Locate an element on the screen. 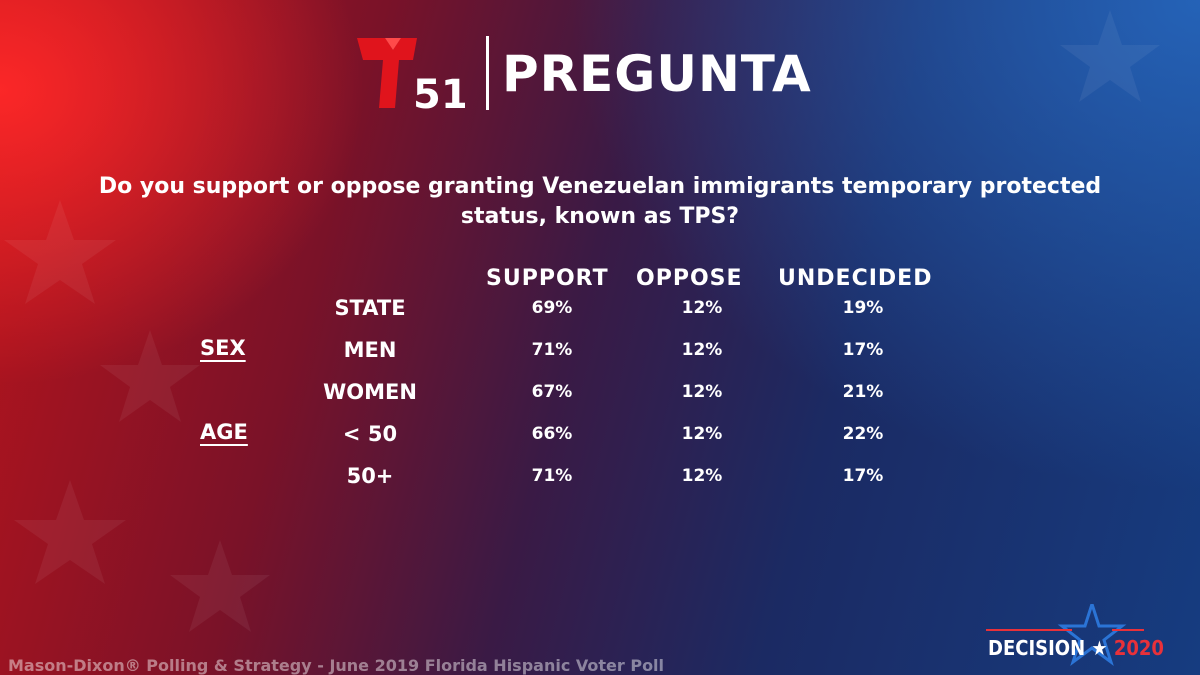 The height and width of the screenshot is (675, 1200). logo-number: 51 is located at coordinates (439, 92).